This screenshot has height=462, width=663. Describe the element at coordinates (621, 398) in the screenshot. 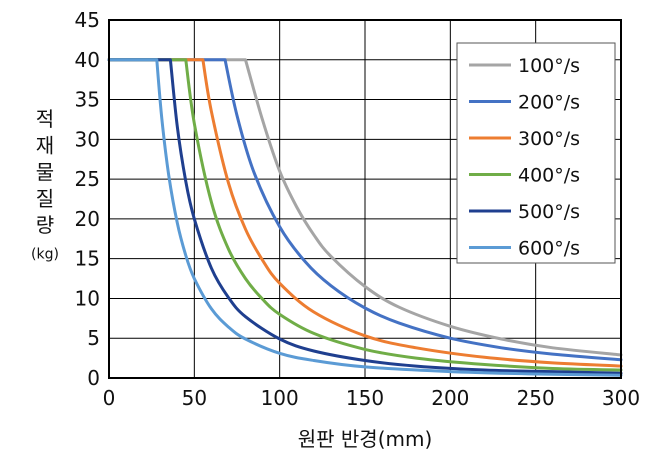

I see `x-tick-label: 300` at that location.